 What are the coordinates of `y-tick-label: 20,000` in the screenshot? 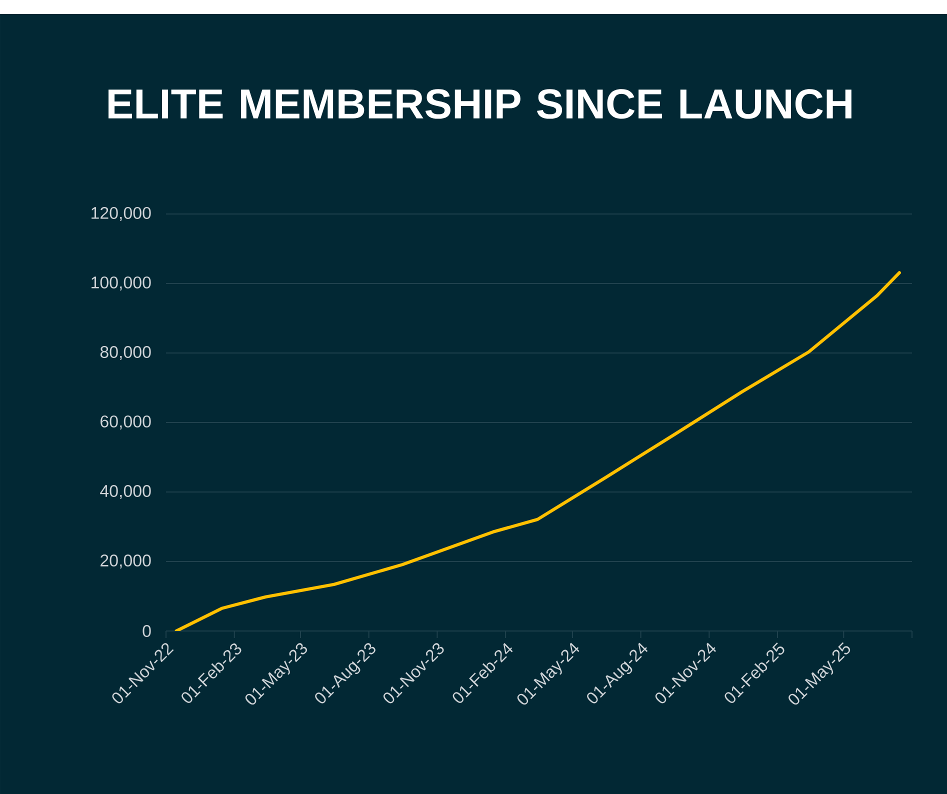 It's located at (125, 561).